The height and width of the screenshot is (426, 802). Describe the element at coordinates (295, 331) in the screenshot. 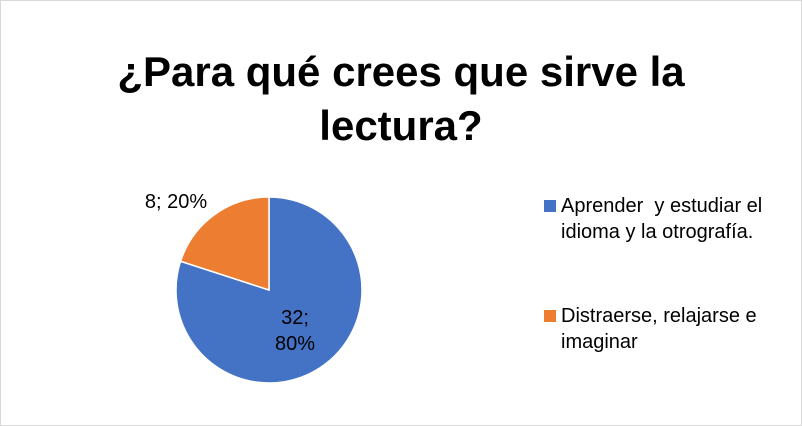

I see `data-label: 32; 80%` at that location.